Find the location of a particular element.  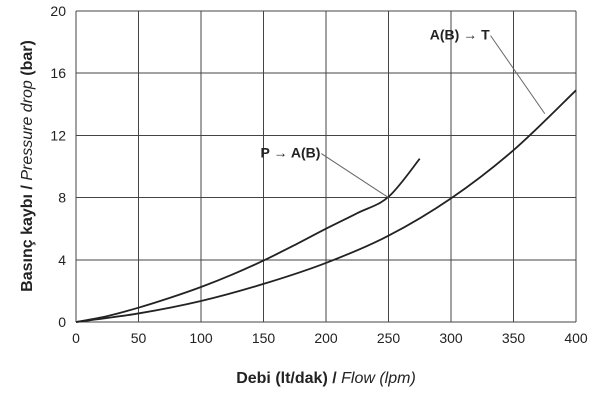

y-tick-label: 4 is located at coordinates (62, 260).